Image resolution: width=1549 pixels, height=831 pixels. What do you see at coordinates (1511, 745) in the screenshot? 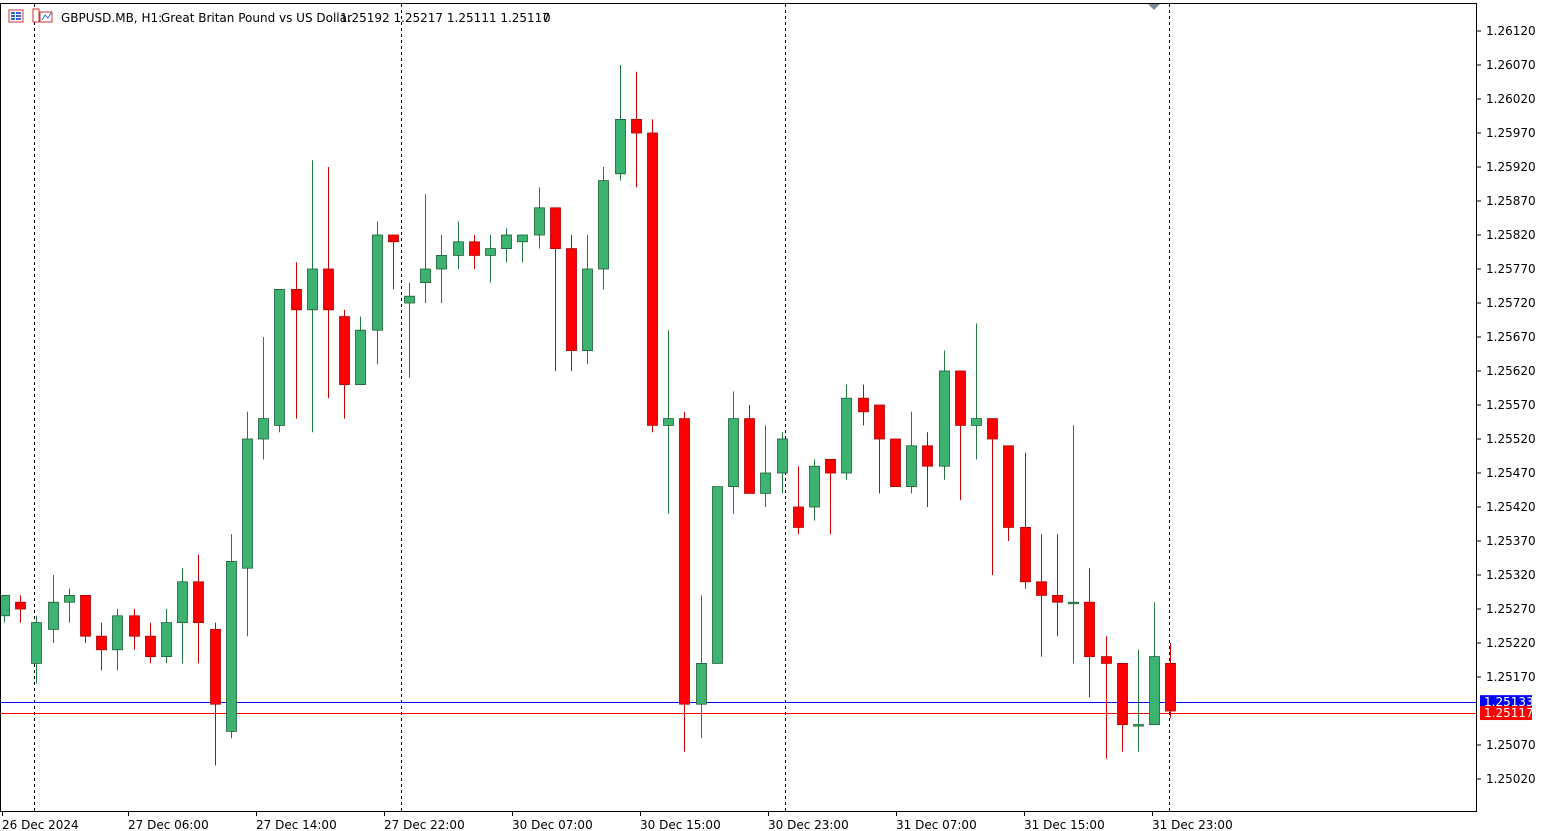
I see `price-tick-label: 1.25070` at bounding box center [1511, 745].